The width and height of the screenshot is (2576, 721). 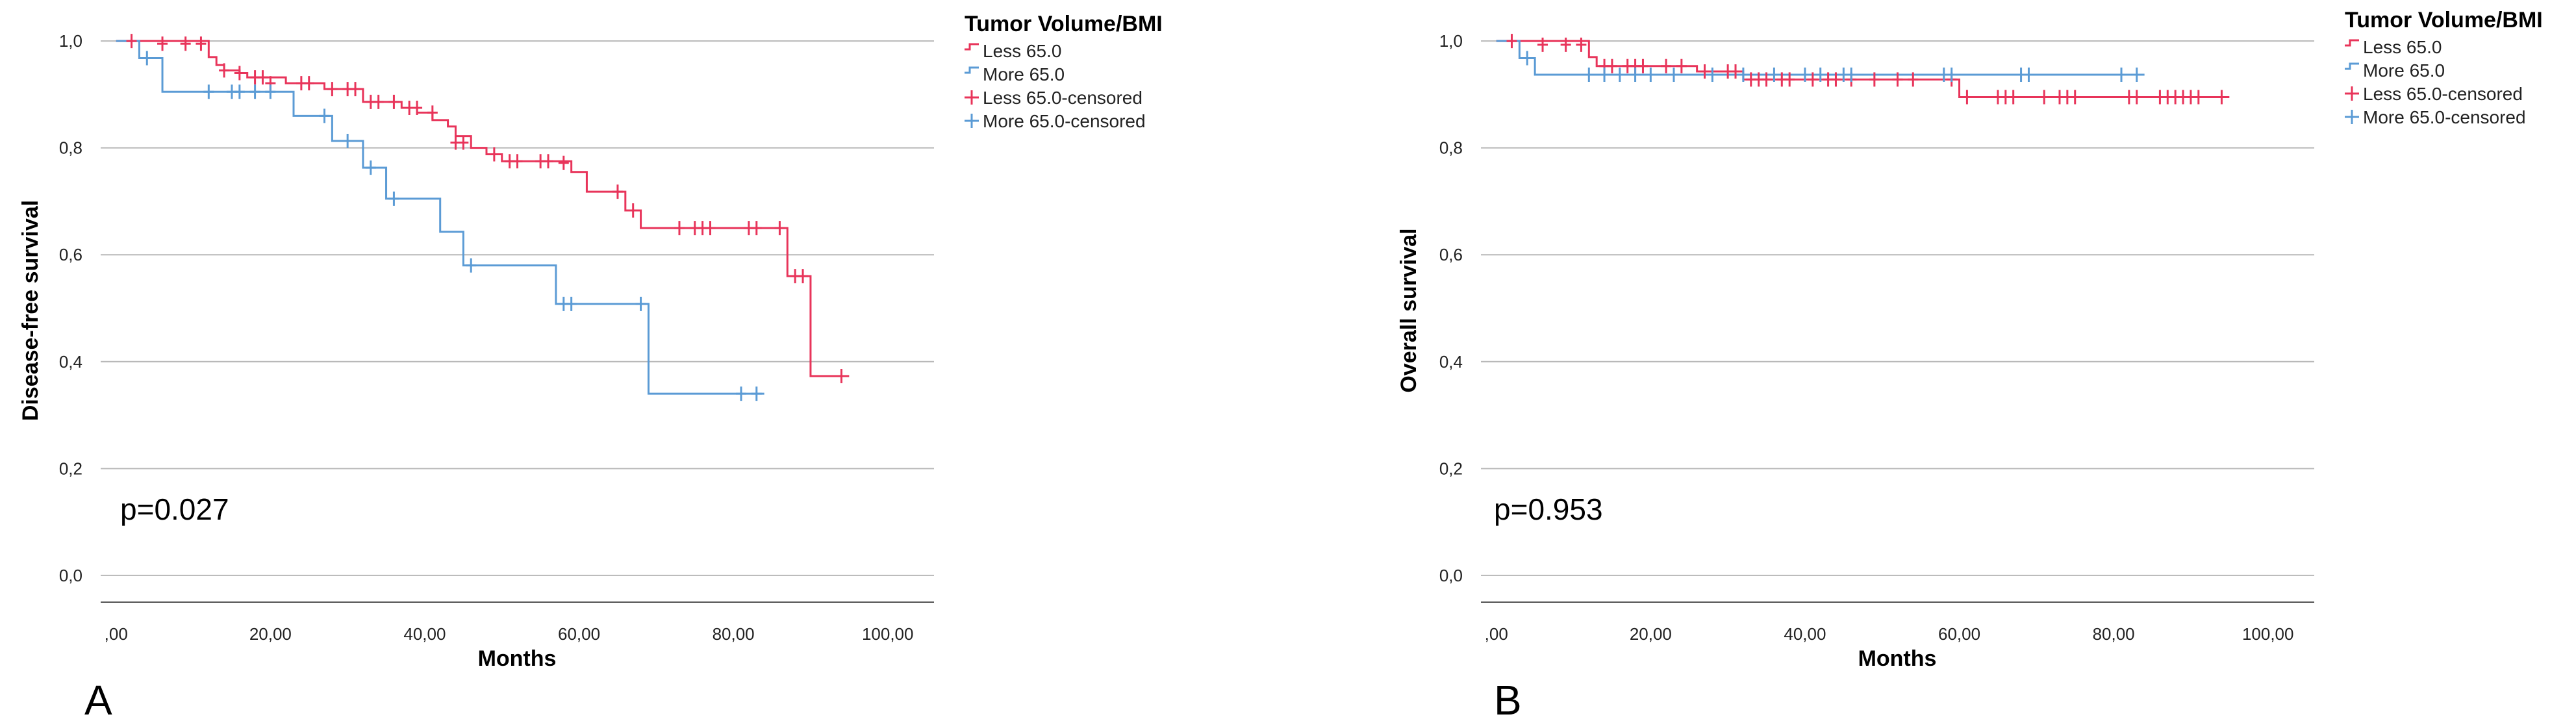 I want to click on censor-marks, so click(x=1866, y=69).